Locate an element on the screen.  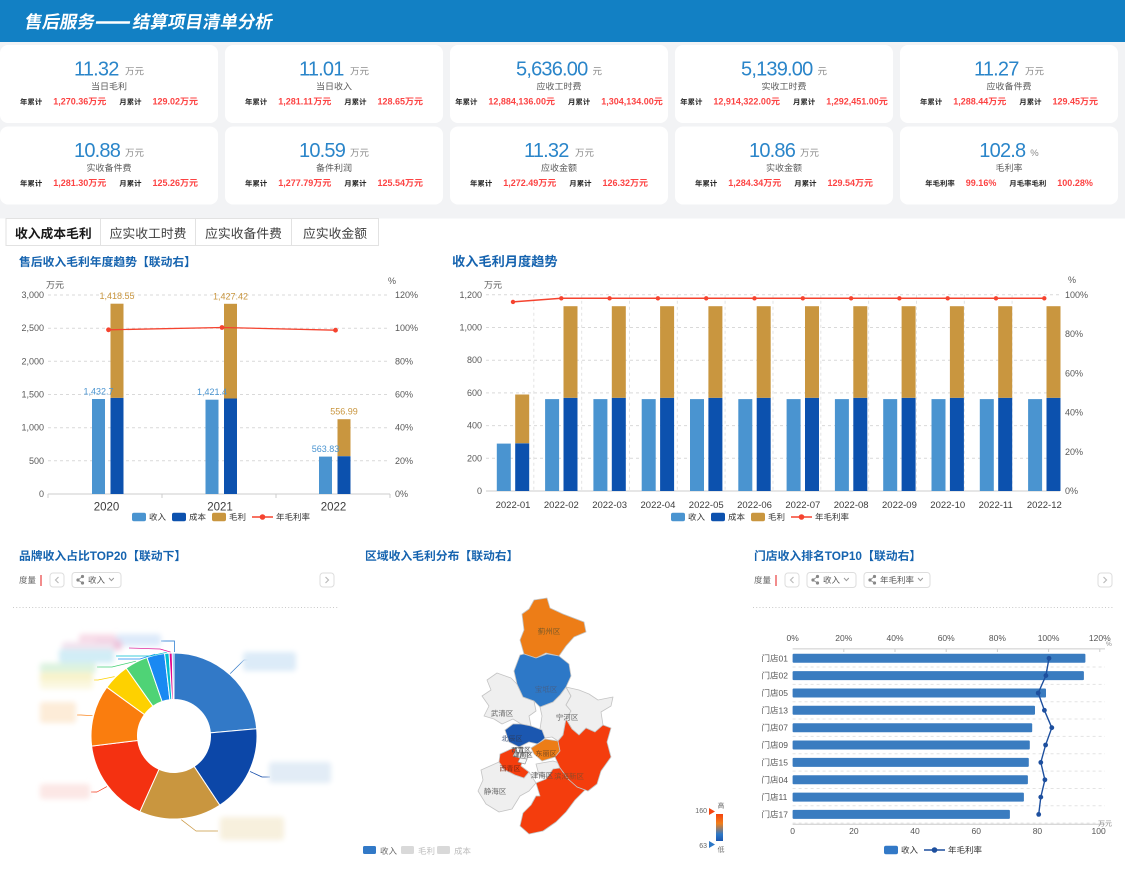
svg-text: 05 is located at coordinates (784, 693).